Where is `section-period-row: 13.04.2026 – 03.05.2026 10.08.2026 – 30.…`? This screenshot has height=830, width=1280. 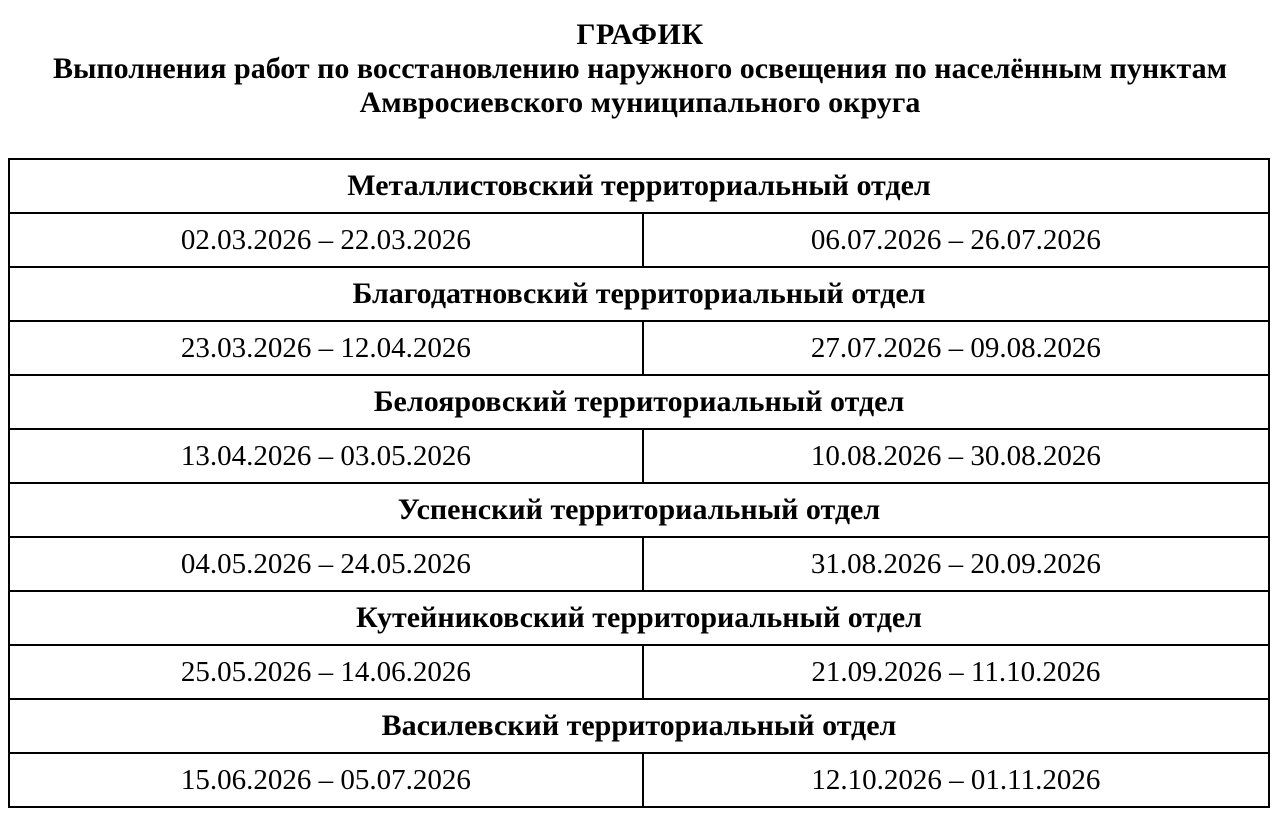
section-period-row: 13.04.2026 – 03.05.2026 10.08.2026 – 30.… is located at coordinates (639, 456).